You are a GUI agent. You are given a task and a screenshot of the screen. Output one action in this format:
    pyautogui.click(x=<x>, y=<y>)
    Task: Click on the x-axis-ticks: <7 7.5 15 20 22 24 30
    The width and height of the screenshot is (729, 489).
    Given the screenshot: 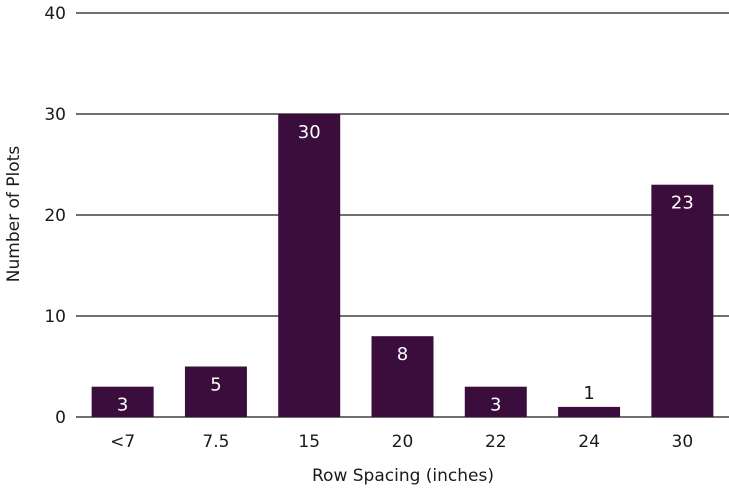 What is the action you would take?
    pyautogui.click(x=401, y=442)
    